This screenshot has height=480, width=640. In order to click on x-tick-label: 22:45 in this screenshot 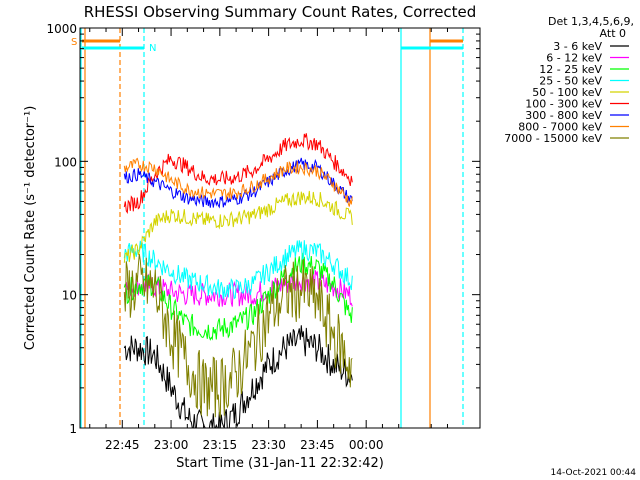, I will do `click(122, 445)`.